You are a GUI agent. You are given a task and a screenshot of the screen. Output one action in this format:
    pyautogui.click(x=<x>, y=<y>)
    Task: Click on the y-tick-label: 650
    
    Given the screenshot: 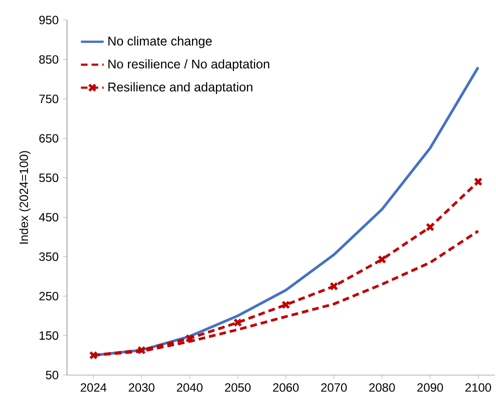 What is the action you would take?
    pyautogui.click(x=48, y=138)
    